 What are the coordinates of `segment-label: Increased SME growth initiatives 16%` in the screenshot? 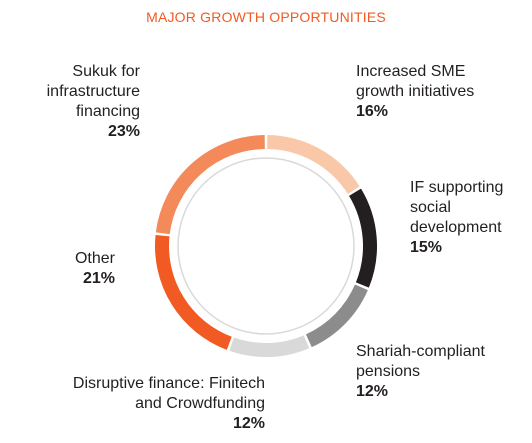 It's located at (415, 92).